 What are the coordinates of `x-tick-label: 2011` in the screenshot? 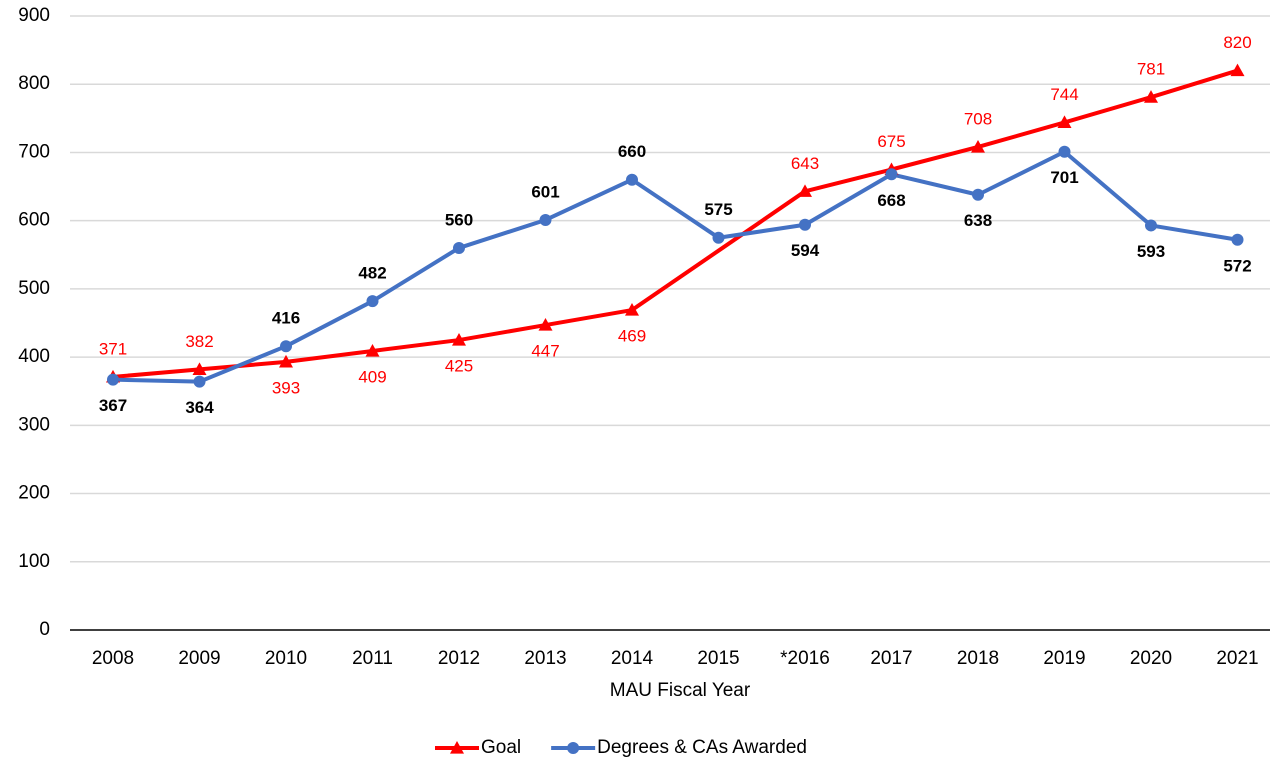 It's located at (372, 658).